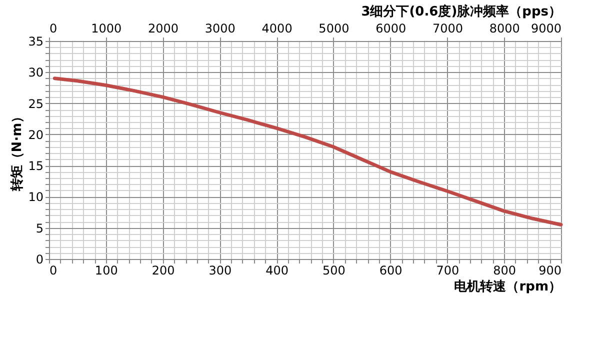 The width and height of the screenshot is (606, 341). Describe the element at coordinates (447, 29) in the screenshot. I see `x2-tick-label: 7000` at that location.